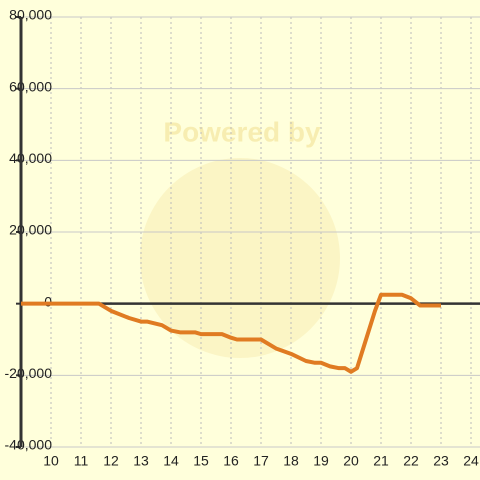  I want to click on x-tick-label: 21, so click(381, 461).